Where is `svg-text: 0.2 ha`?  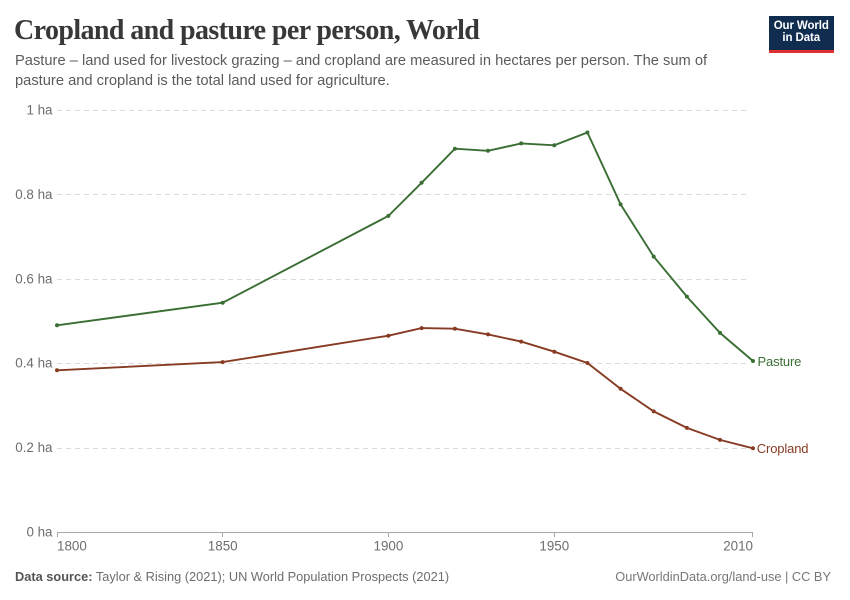
svg-text: 0.2 ha is located at coordinates (34, 447).